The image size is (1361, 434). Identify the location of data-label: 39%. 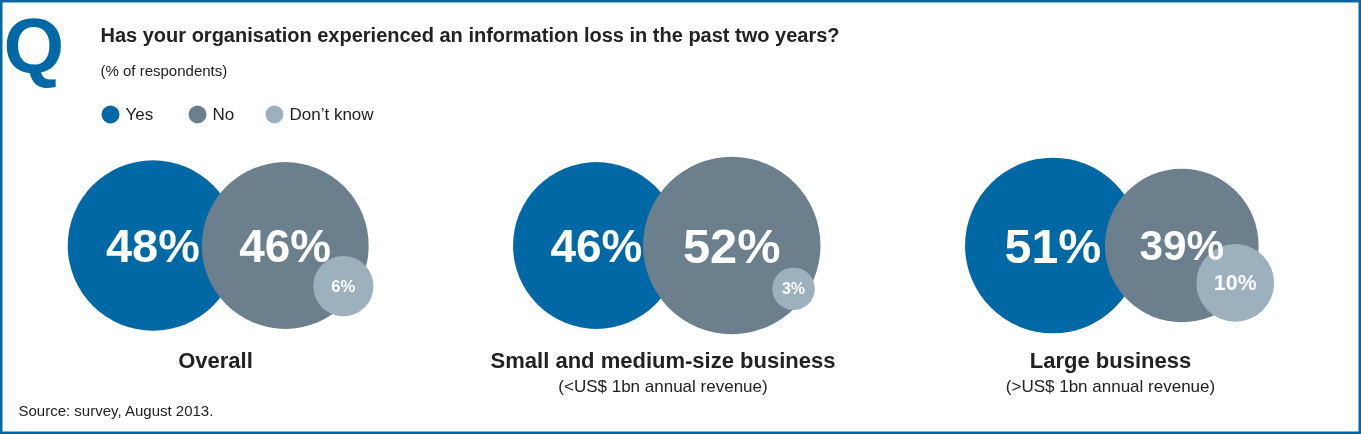
(1182, 245).